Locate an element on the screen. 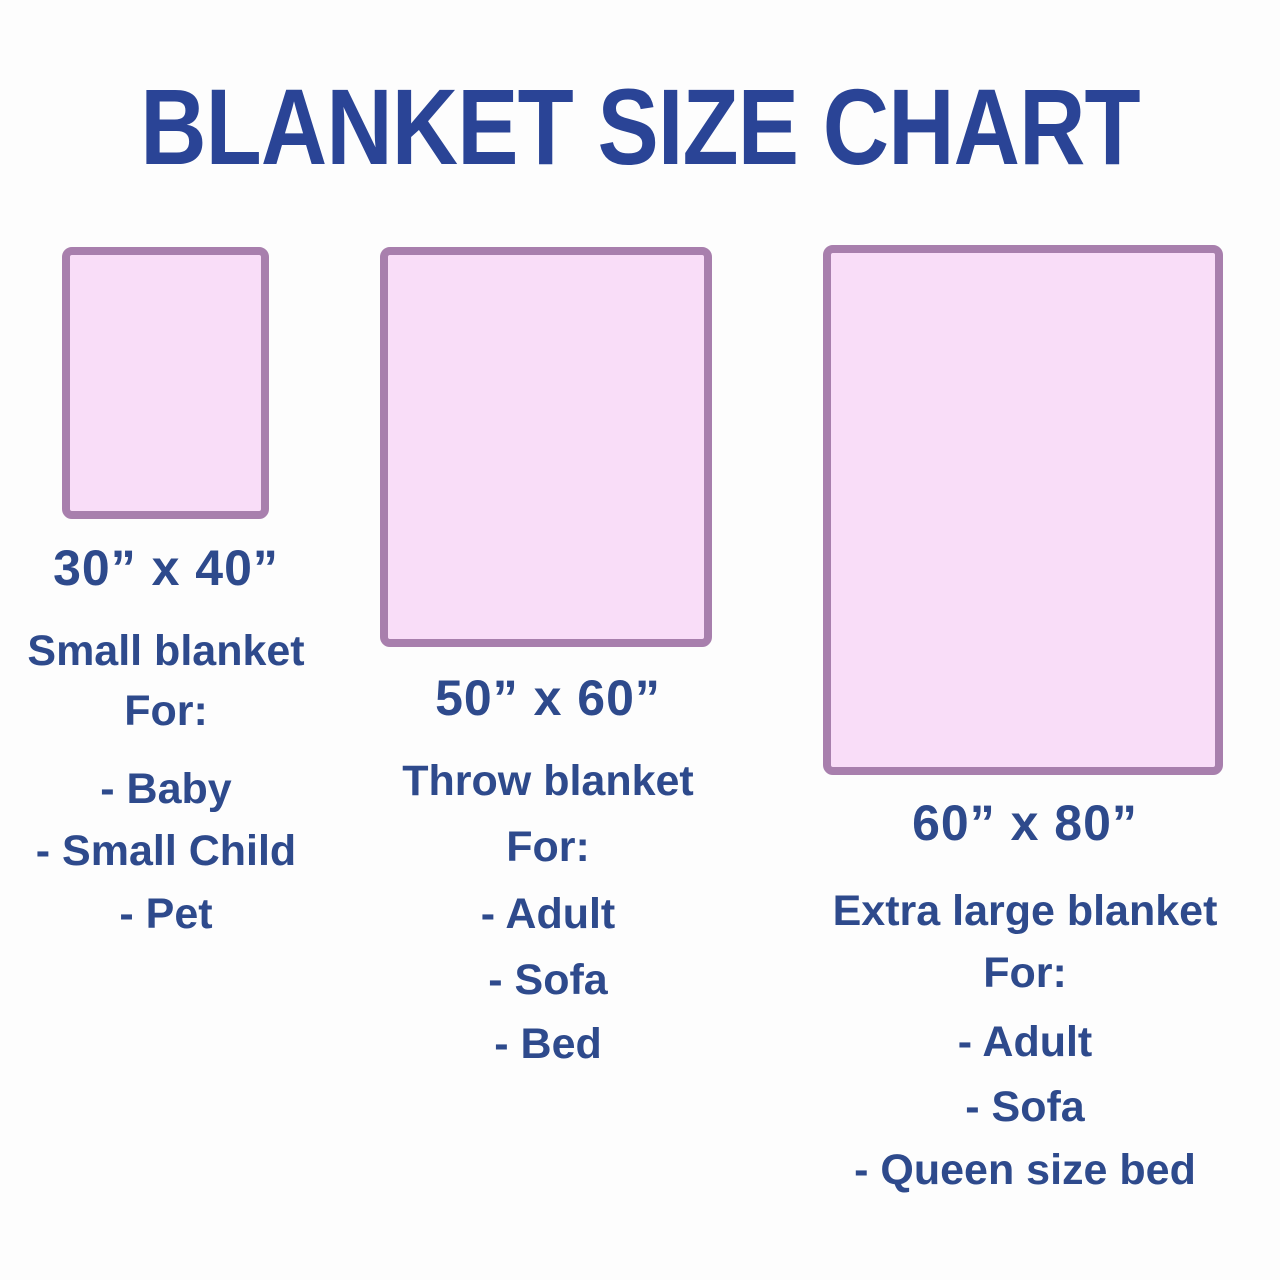 The width and height of the screenshot is (1280, 1280). use-item-small-baby: - Baby is located at coordinates (166, 789).